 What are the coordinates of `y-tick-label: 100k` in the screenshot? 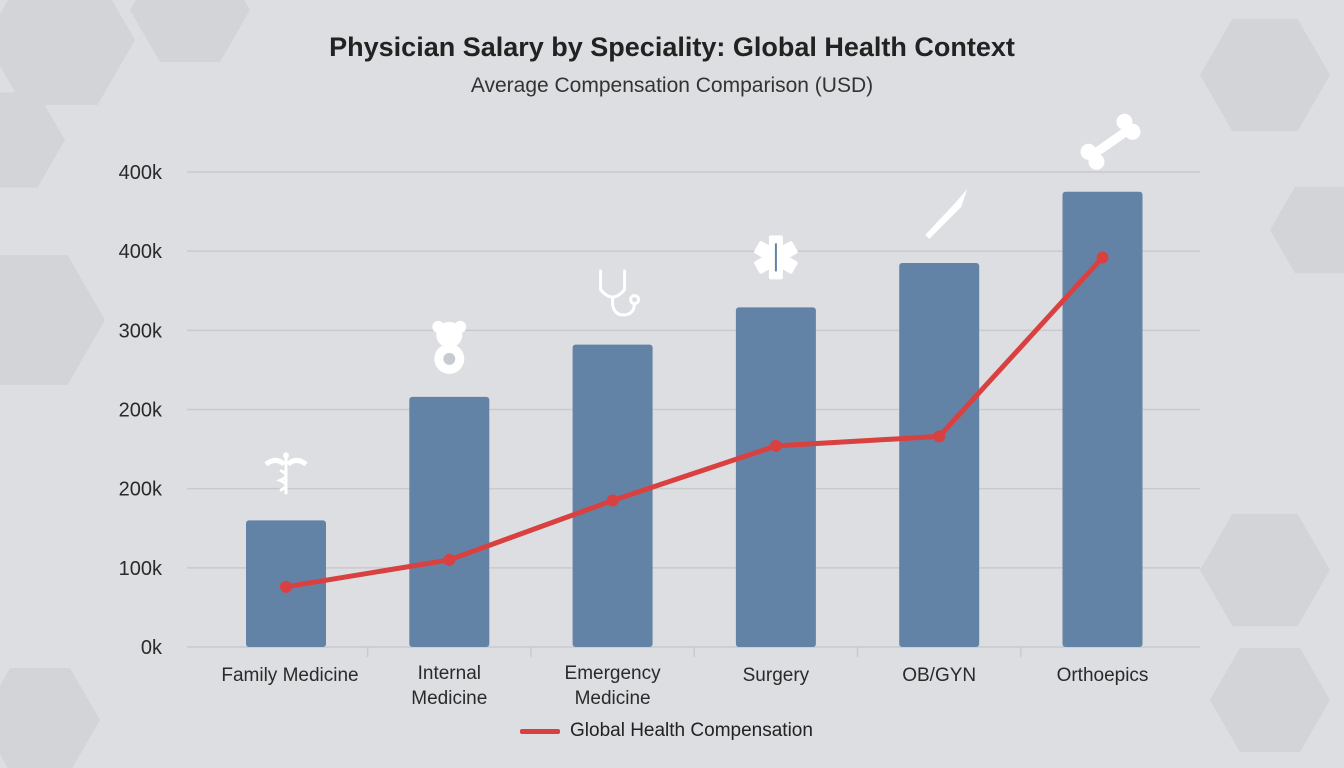 It's located at (141, 569).